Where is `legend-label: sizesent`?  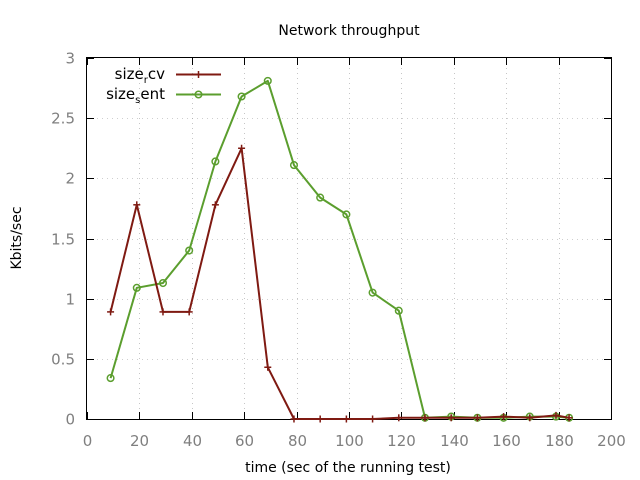
legend-label: sizesent is located at coordinates (135, 95).